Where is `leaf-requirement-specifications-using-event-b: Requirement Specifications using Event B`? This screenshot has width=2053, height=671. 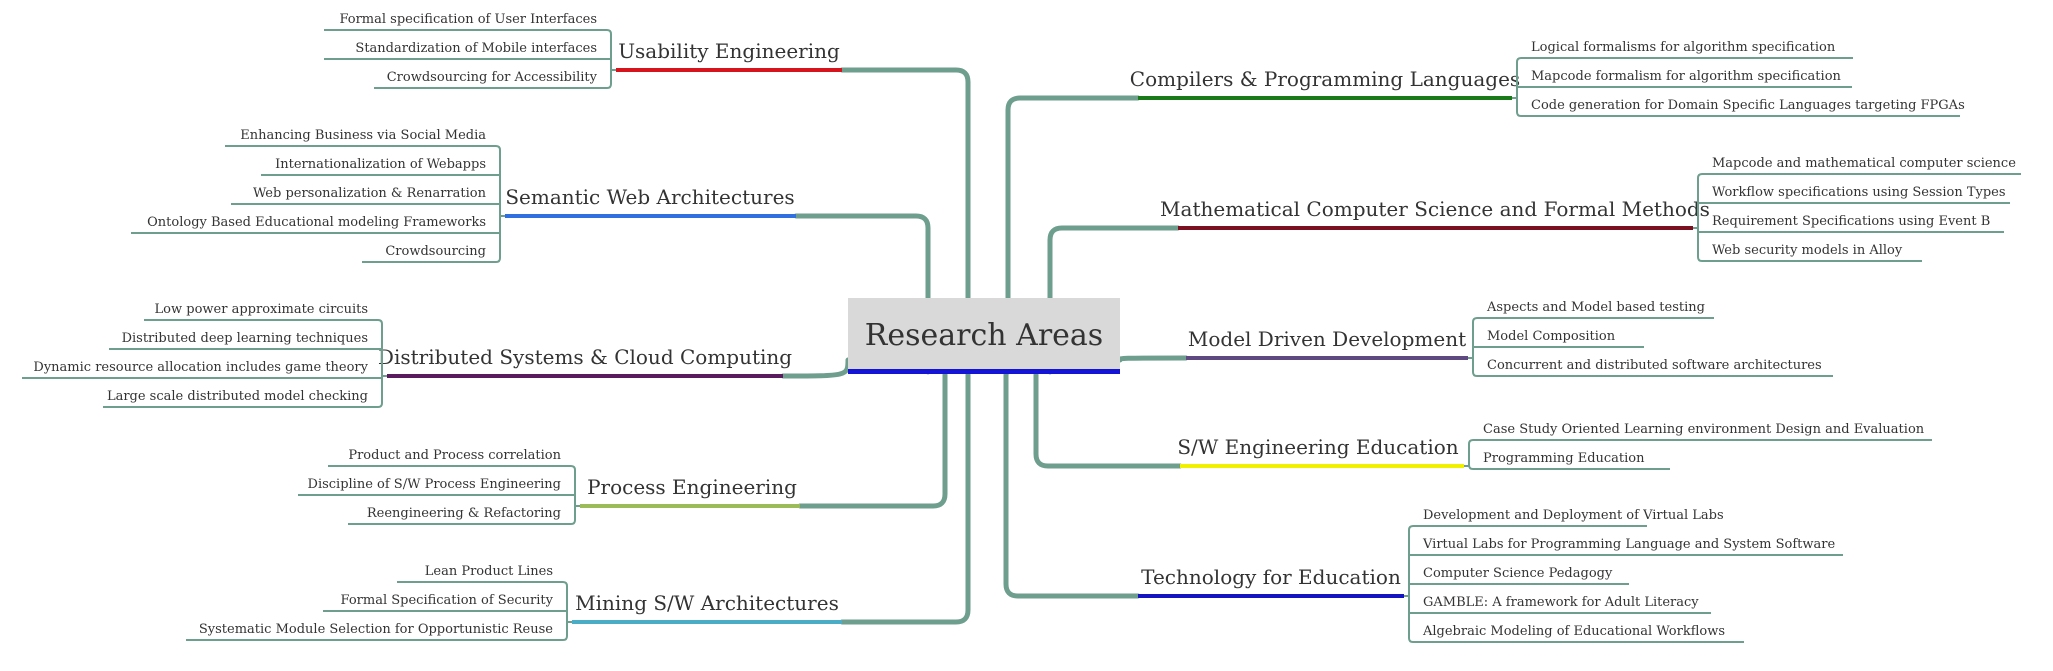
leaf-requirement-specifications-using-event-b: Requirement Specifications using Event B is located at coordinates (1851, 223).